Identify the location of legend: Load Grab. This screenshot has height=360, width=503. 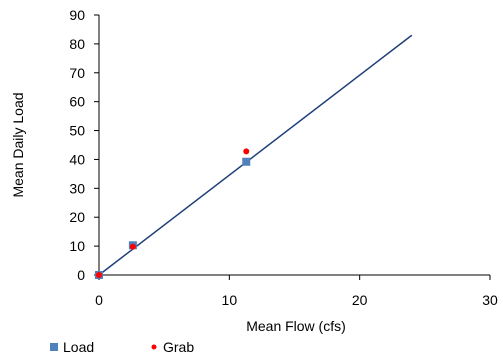
(122, 347).